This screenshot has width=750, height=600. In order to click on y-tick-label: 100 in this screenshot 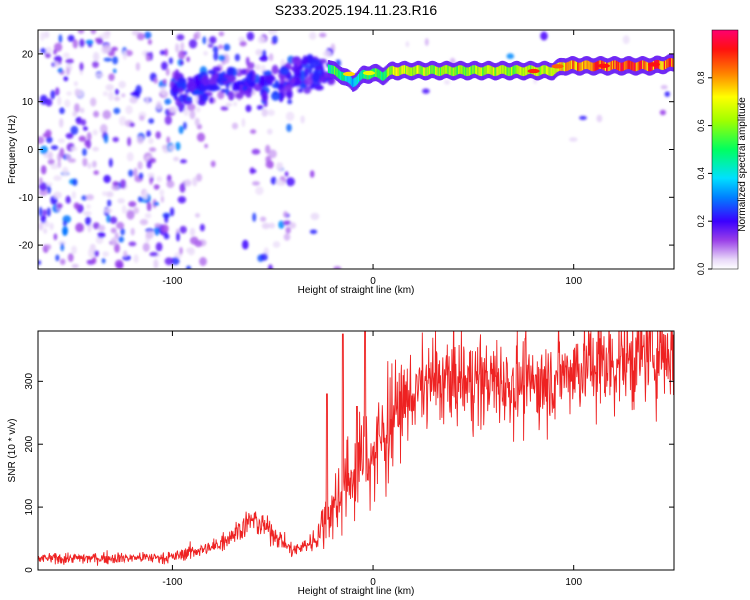, I will do `click(29, 506)`.